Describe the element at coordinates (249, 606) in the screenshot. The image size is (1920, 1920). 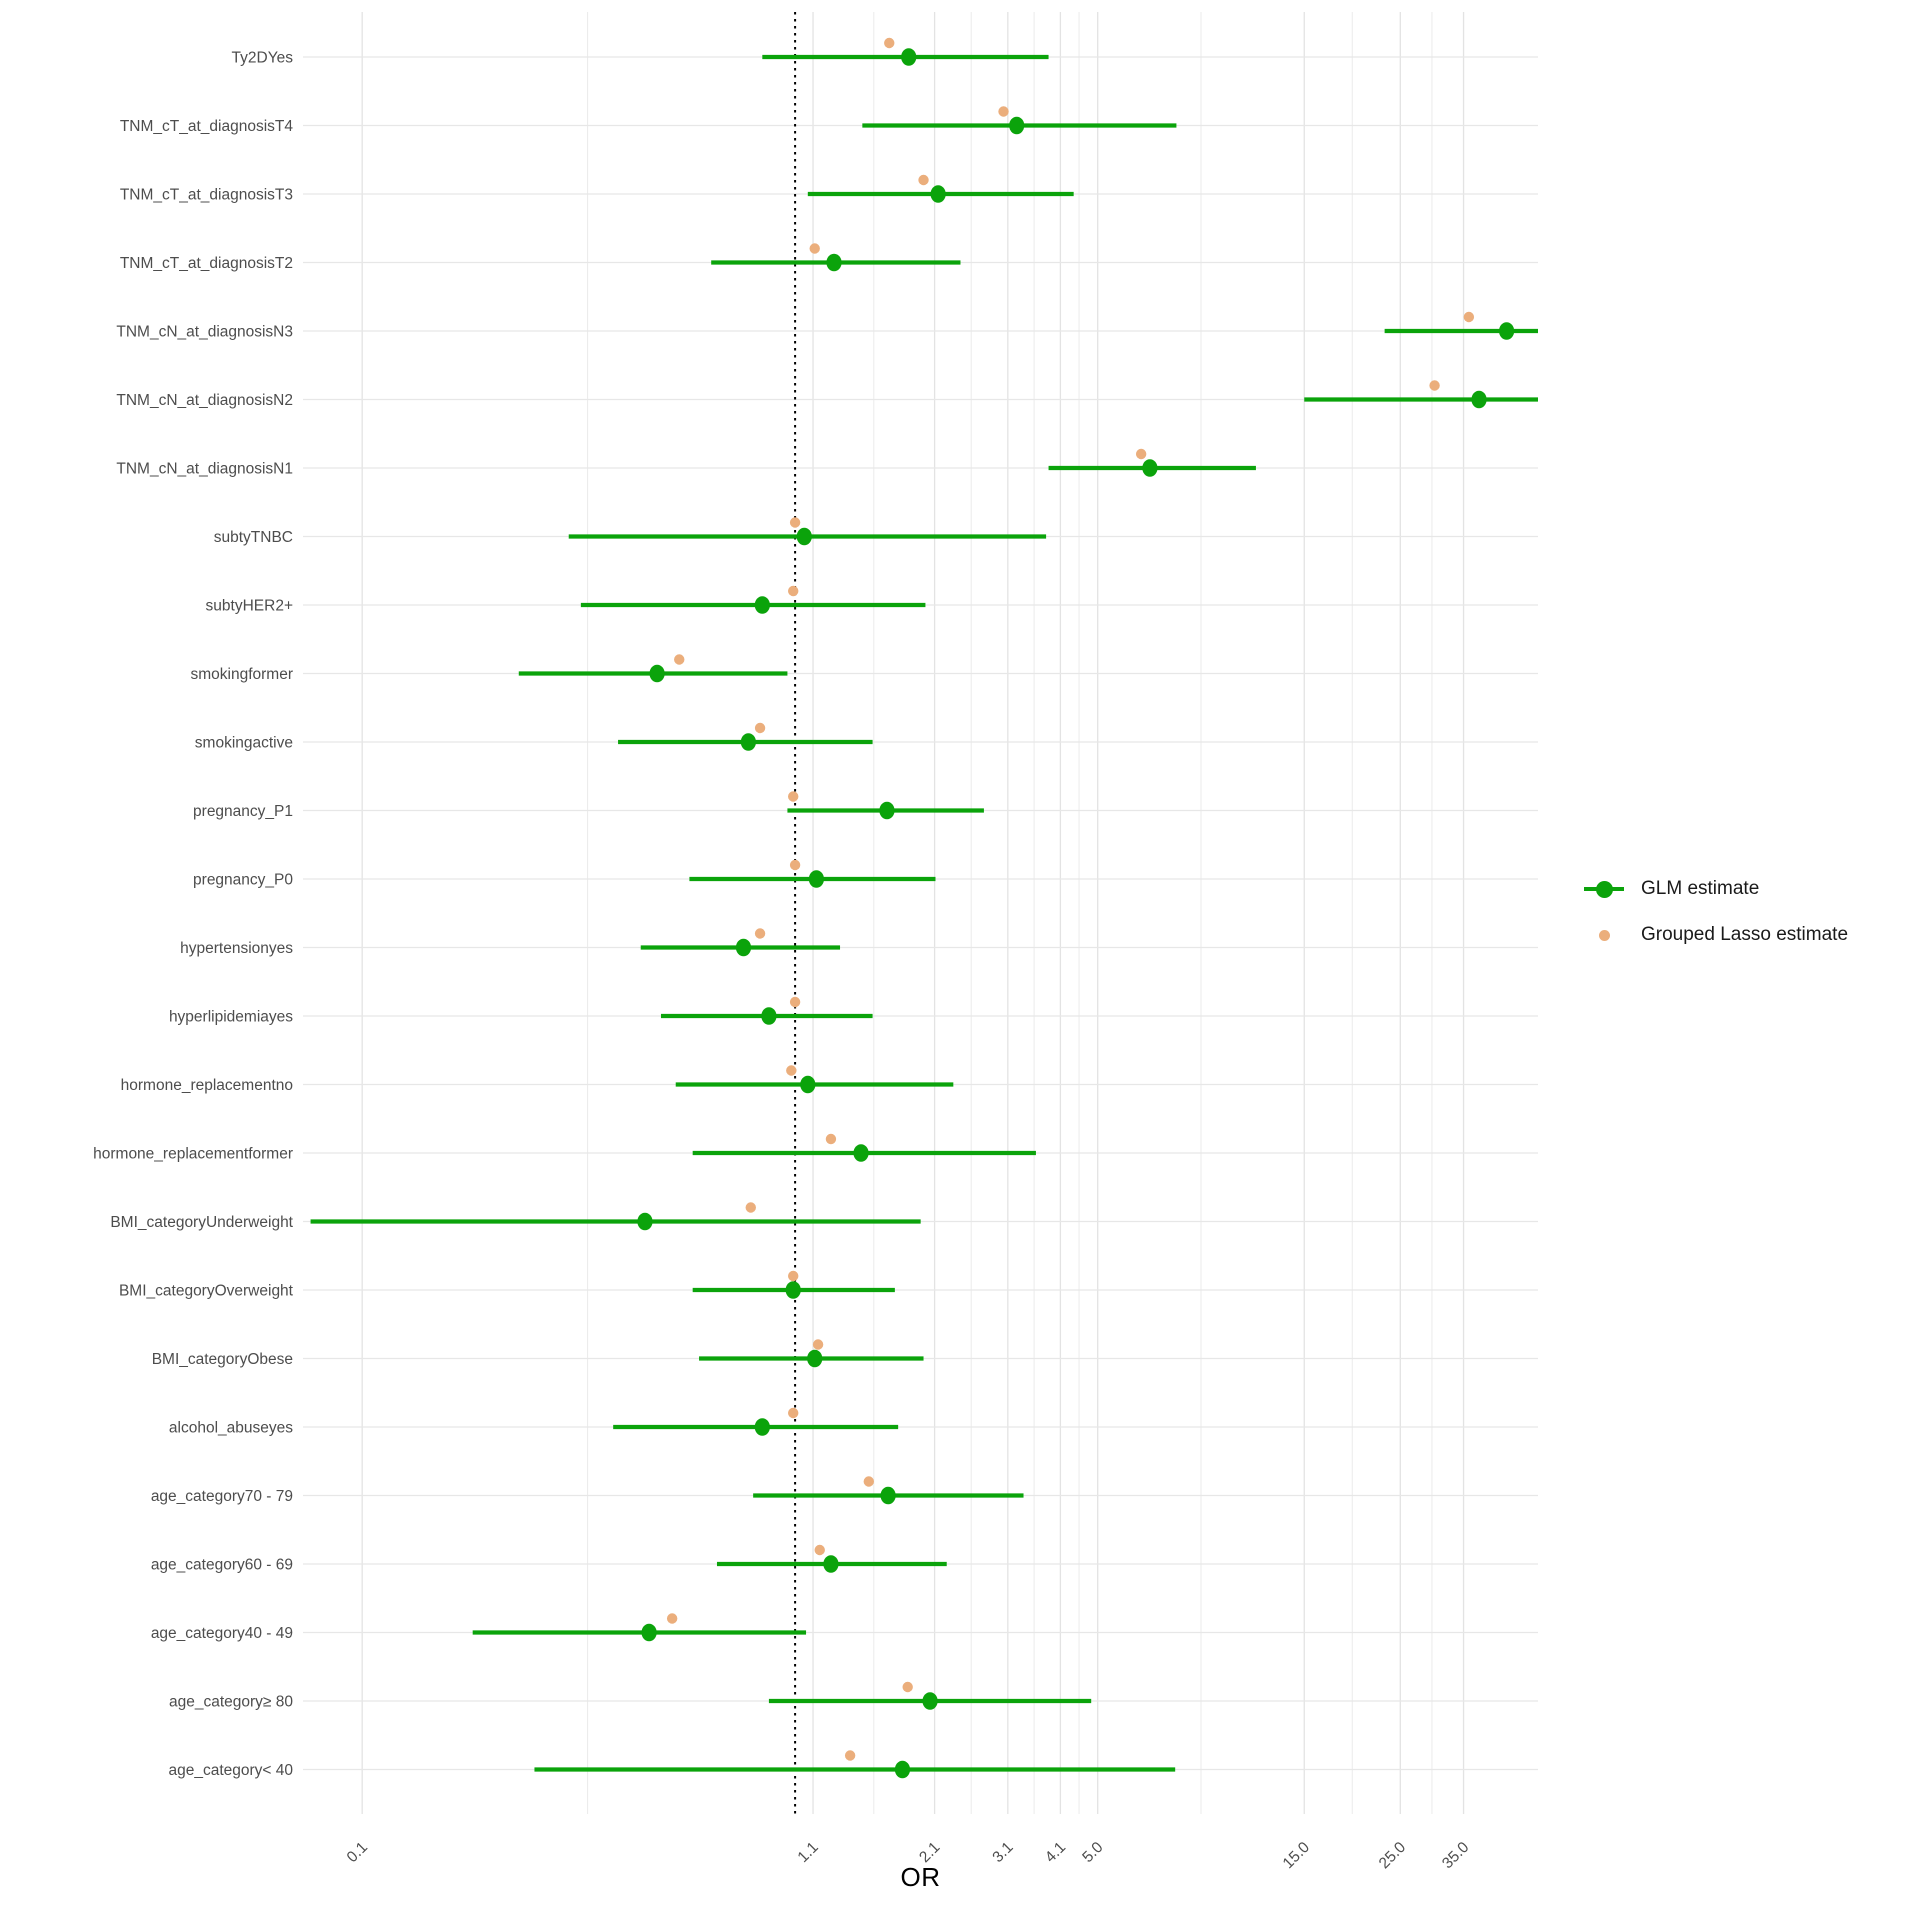
I see `row-label: subtyHER2+` at that location.